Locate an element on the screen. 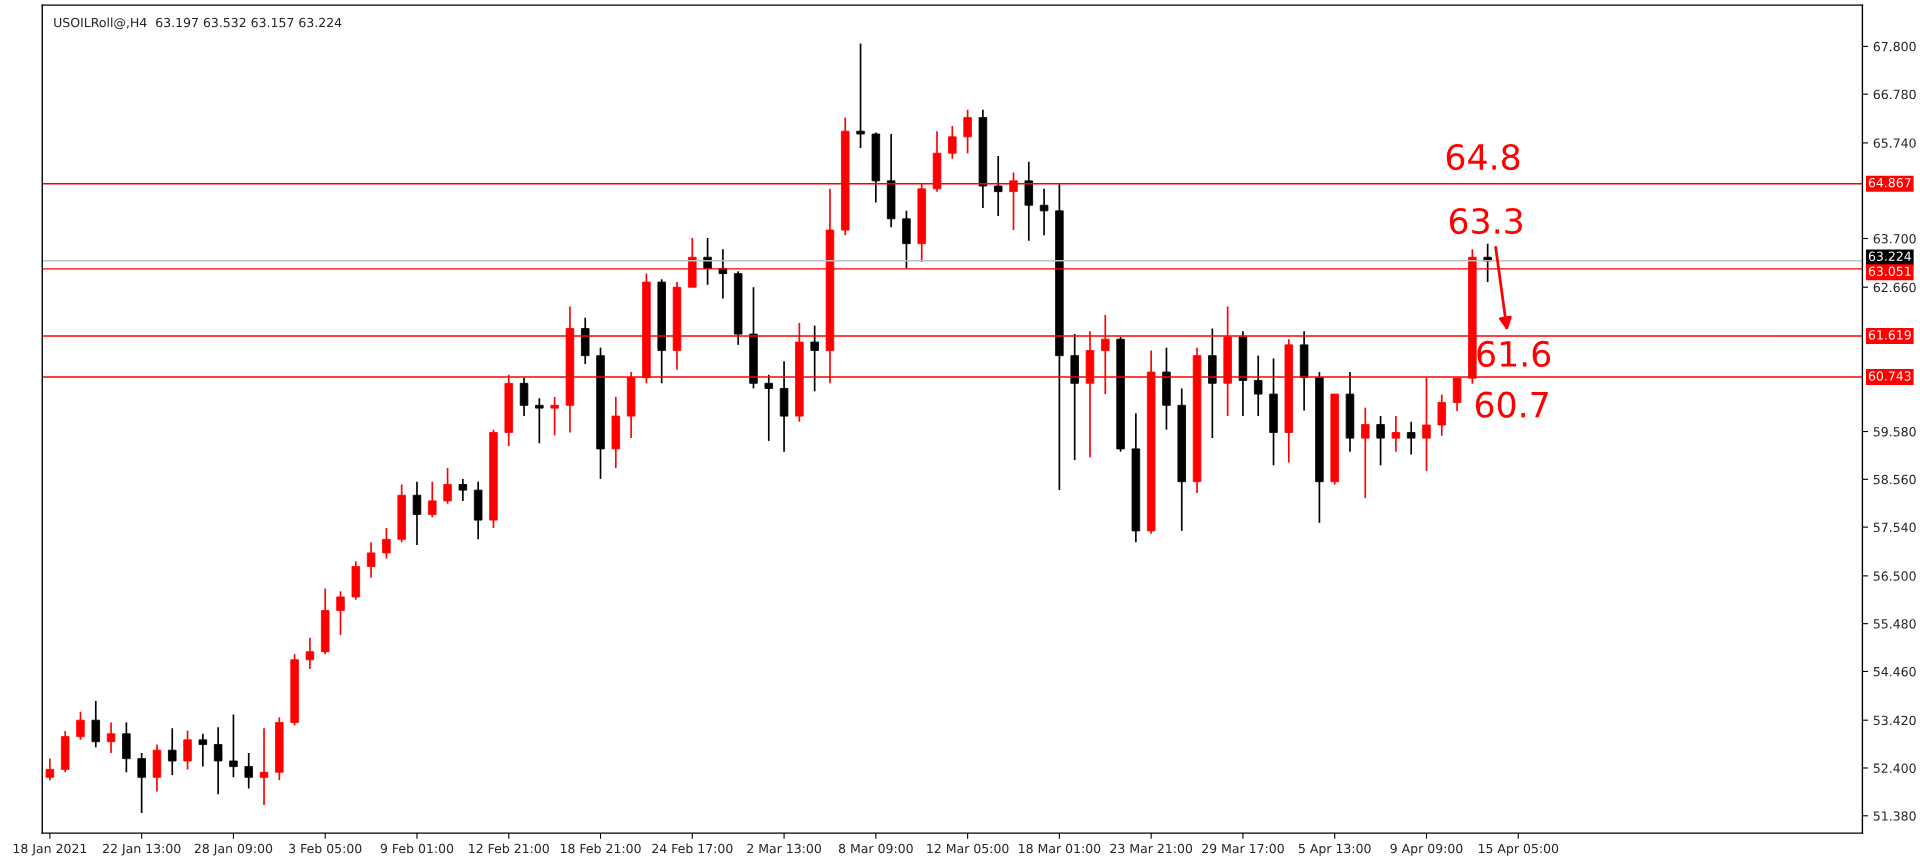 Image resolution: width=1920 pixels, height=858 pixels. y-tick-label: 56.500 is located at coordinates (1894, 576).